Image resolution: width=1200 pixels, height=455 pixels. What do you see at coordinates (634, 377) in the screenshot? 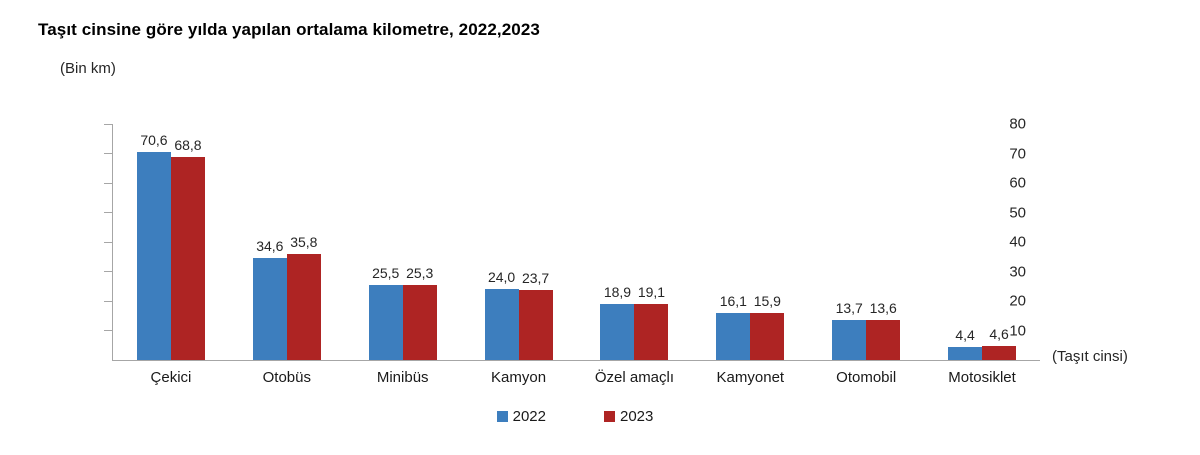
I see `category-label: Özel amaçlı` at bounding box center [634, 377].